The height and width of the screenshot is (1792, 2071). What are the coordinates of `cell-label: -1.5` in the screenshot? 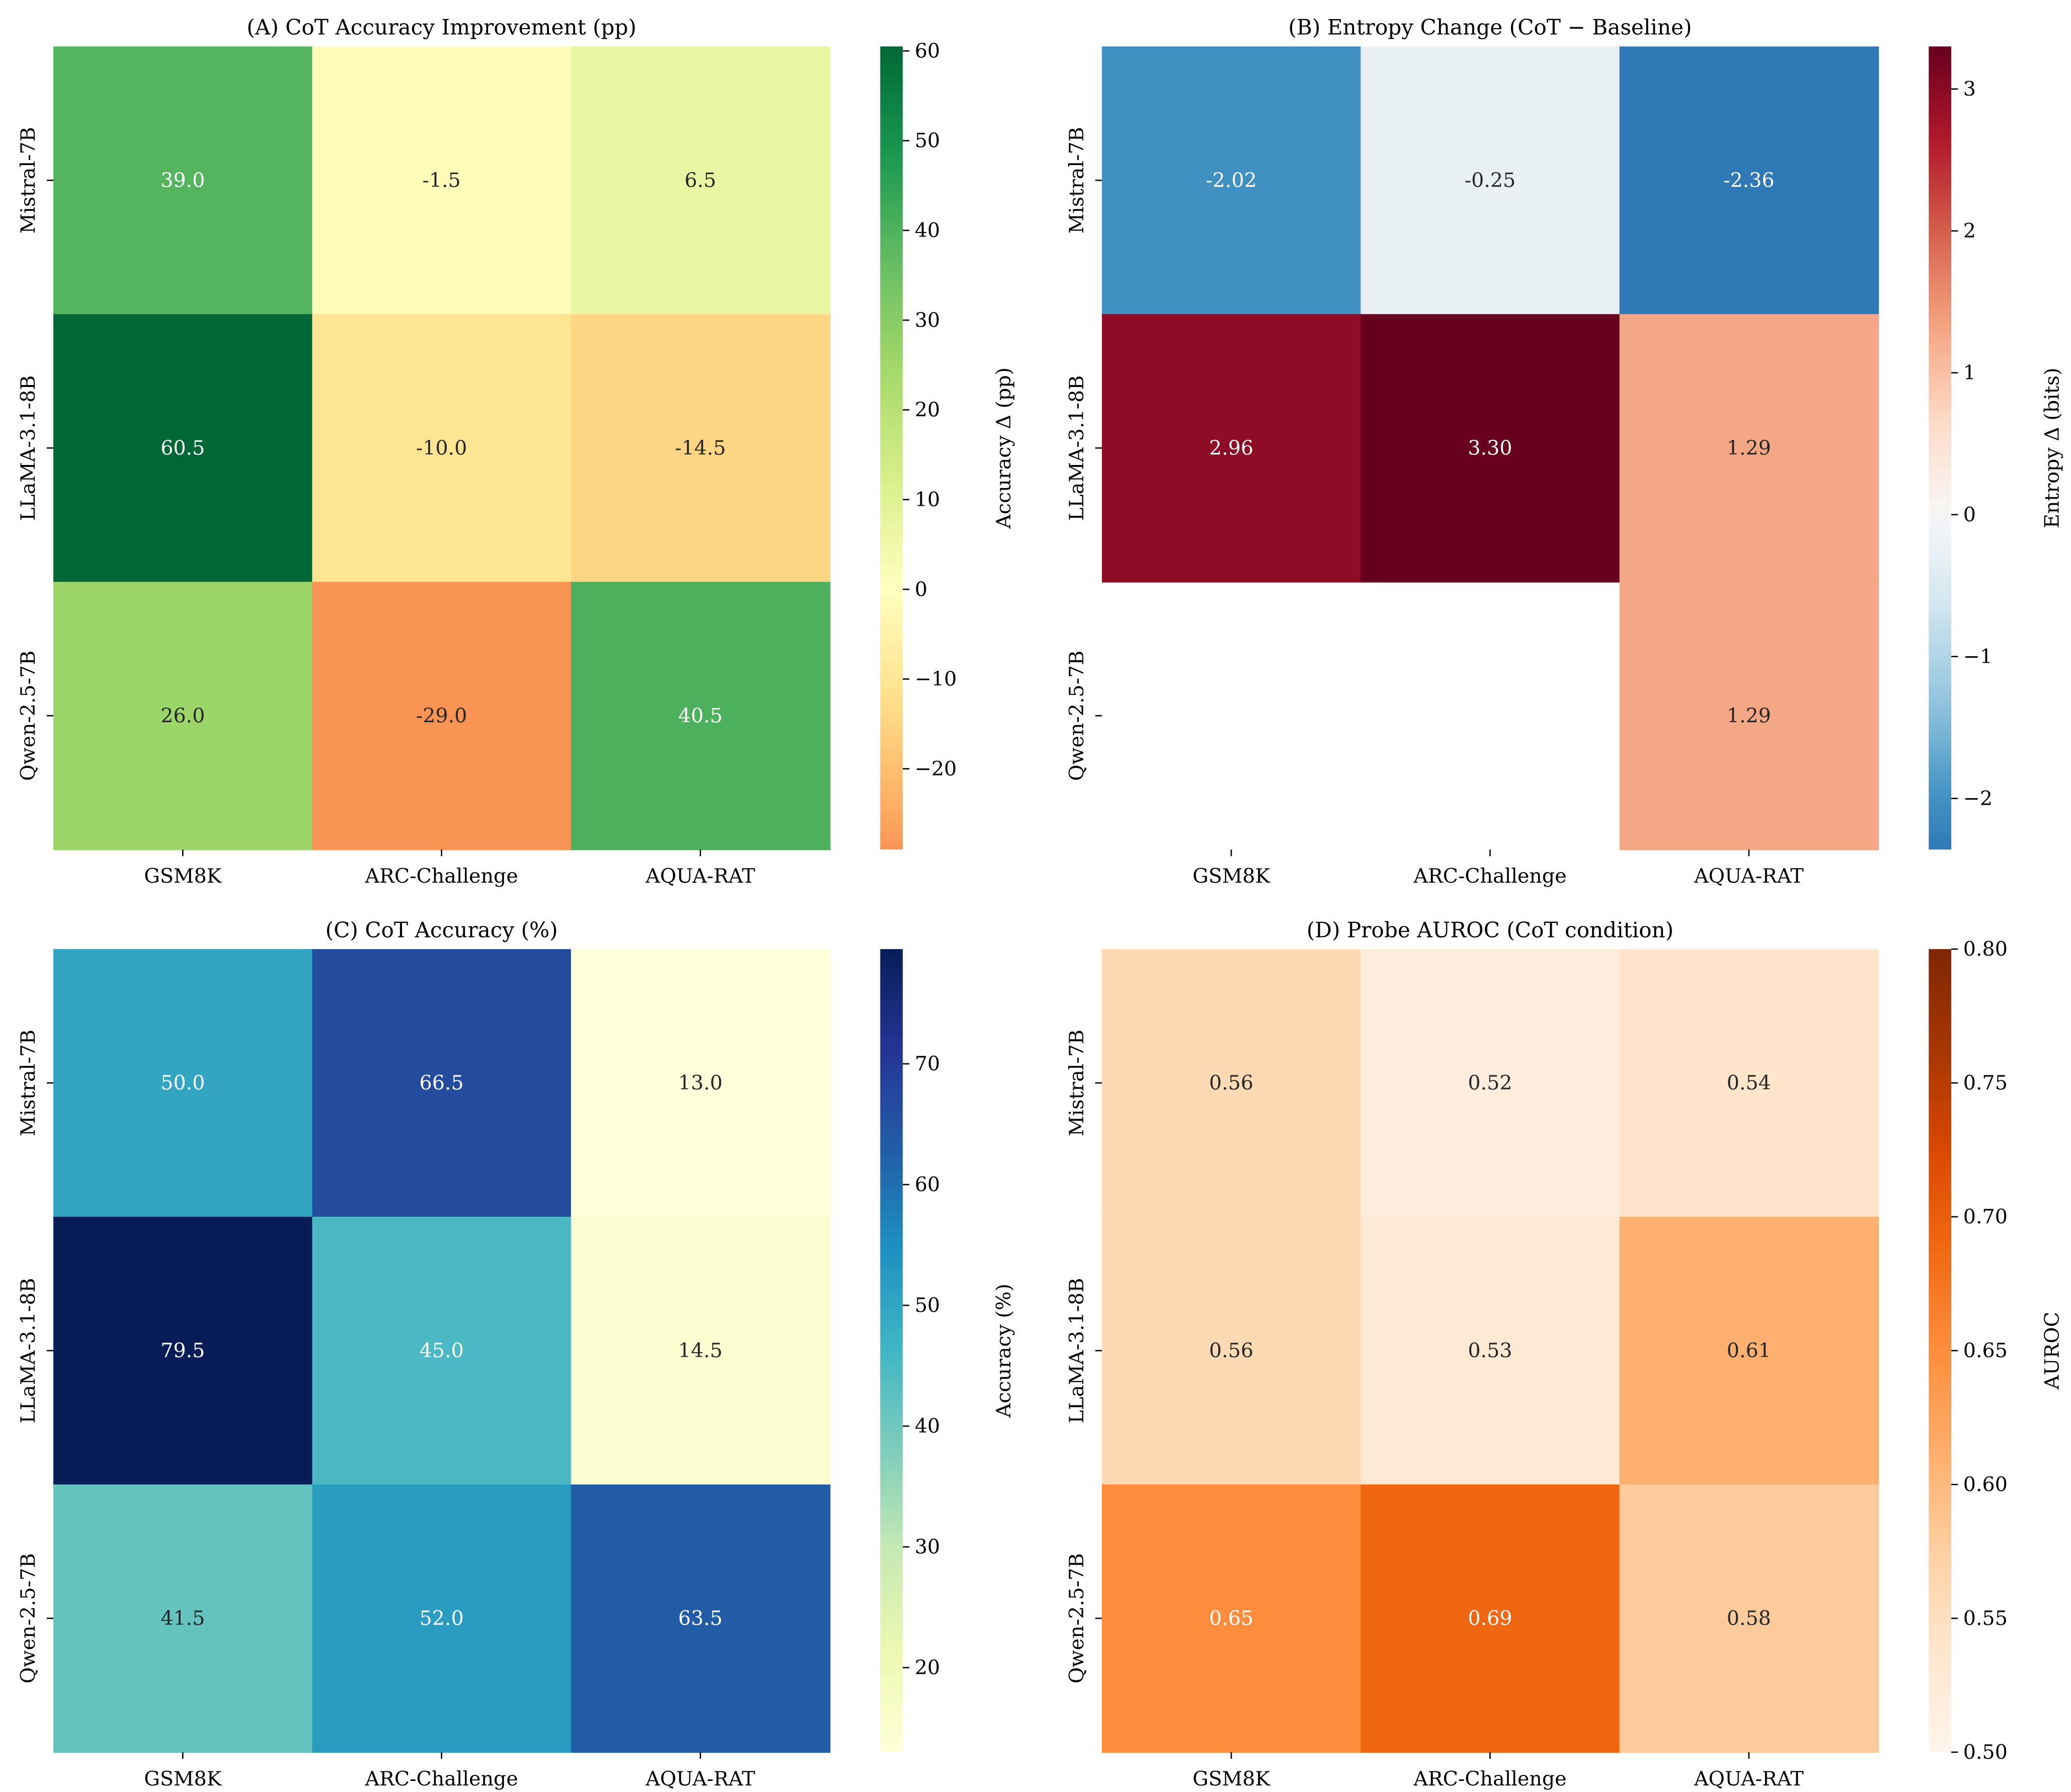 It's located at (441, 181).